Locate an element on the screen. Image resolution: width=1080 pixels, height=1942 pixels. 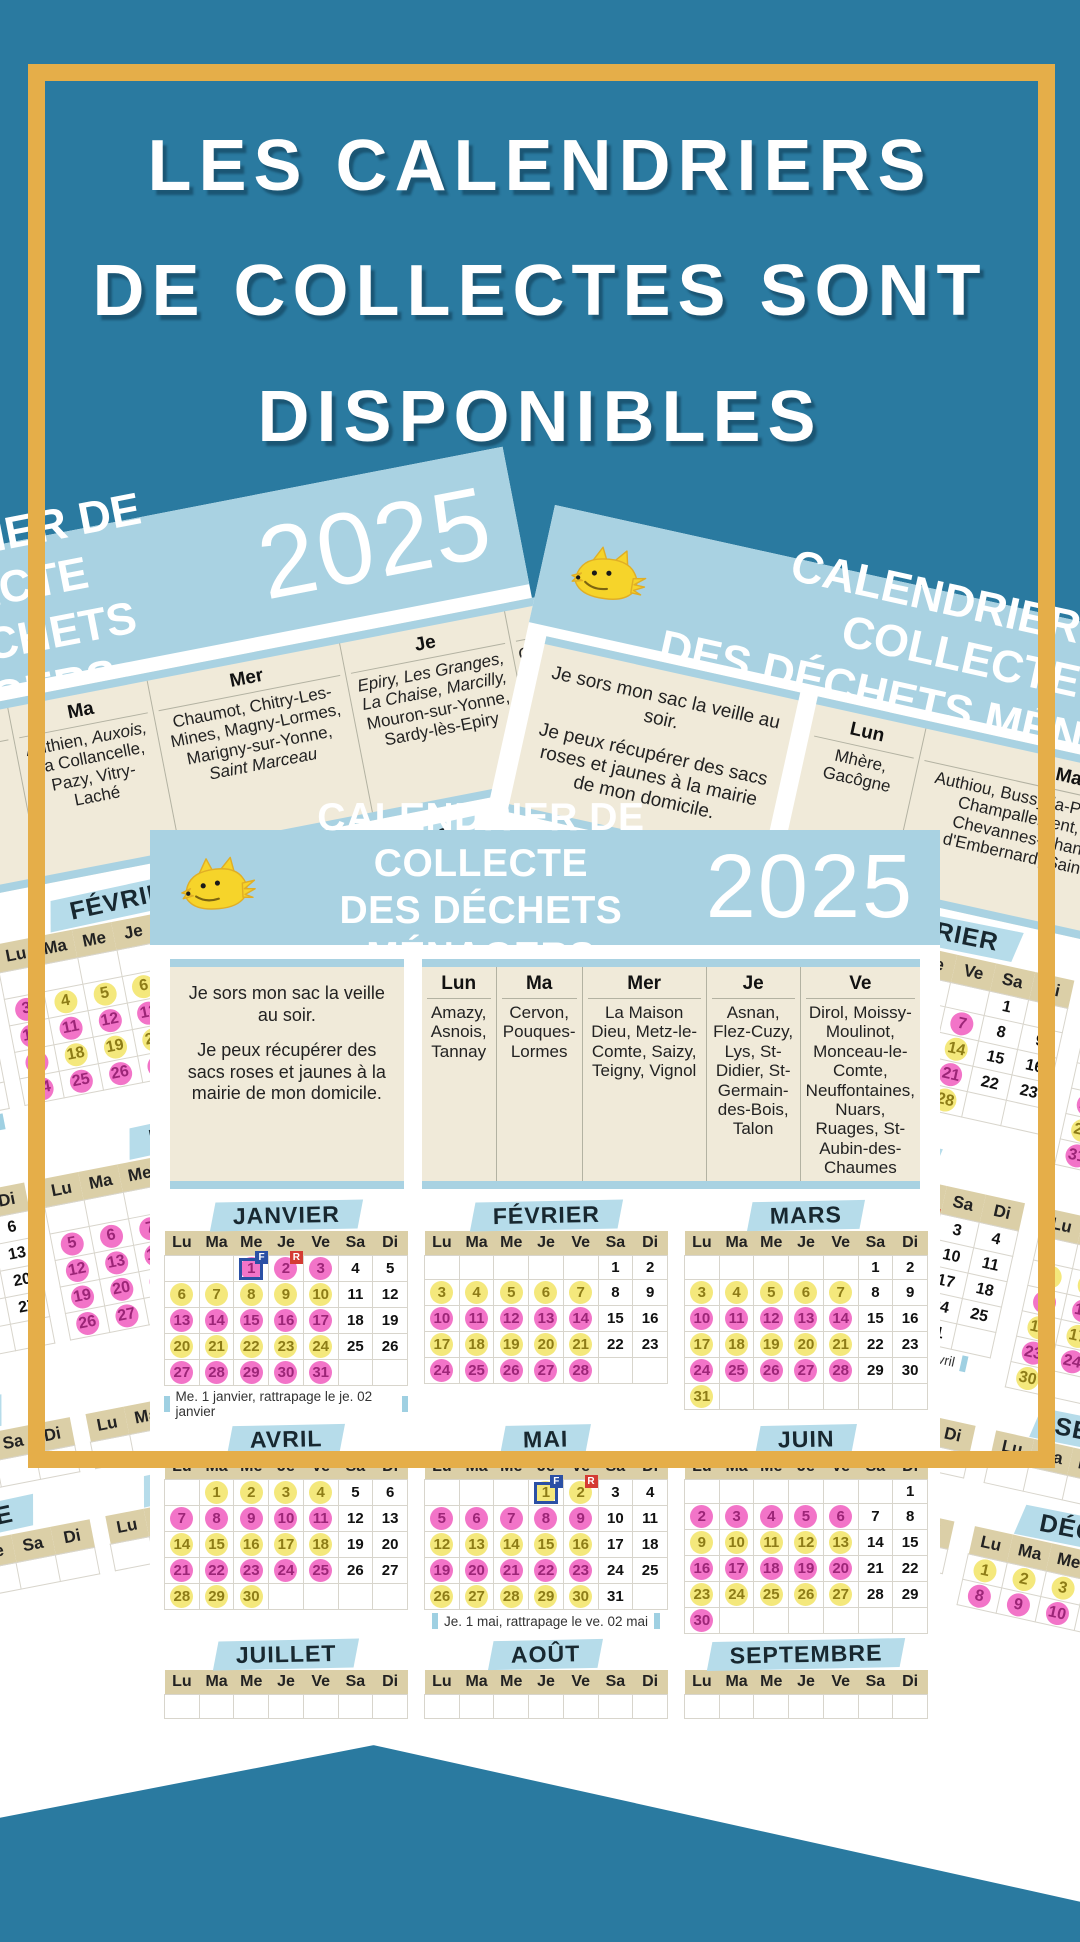
collection-day-dot: 27 is located at coordinates (476, 1596).